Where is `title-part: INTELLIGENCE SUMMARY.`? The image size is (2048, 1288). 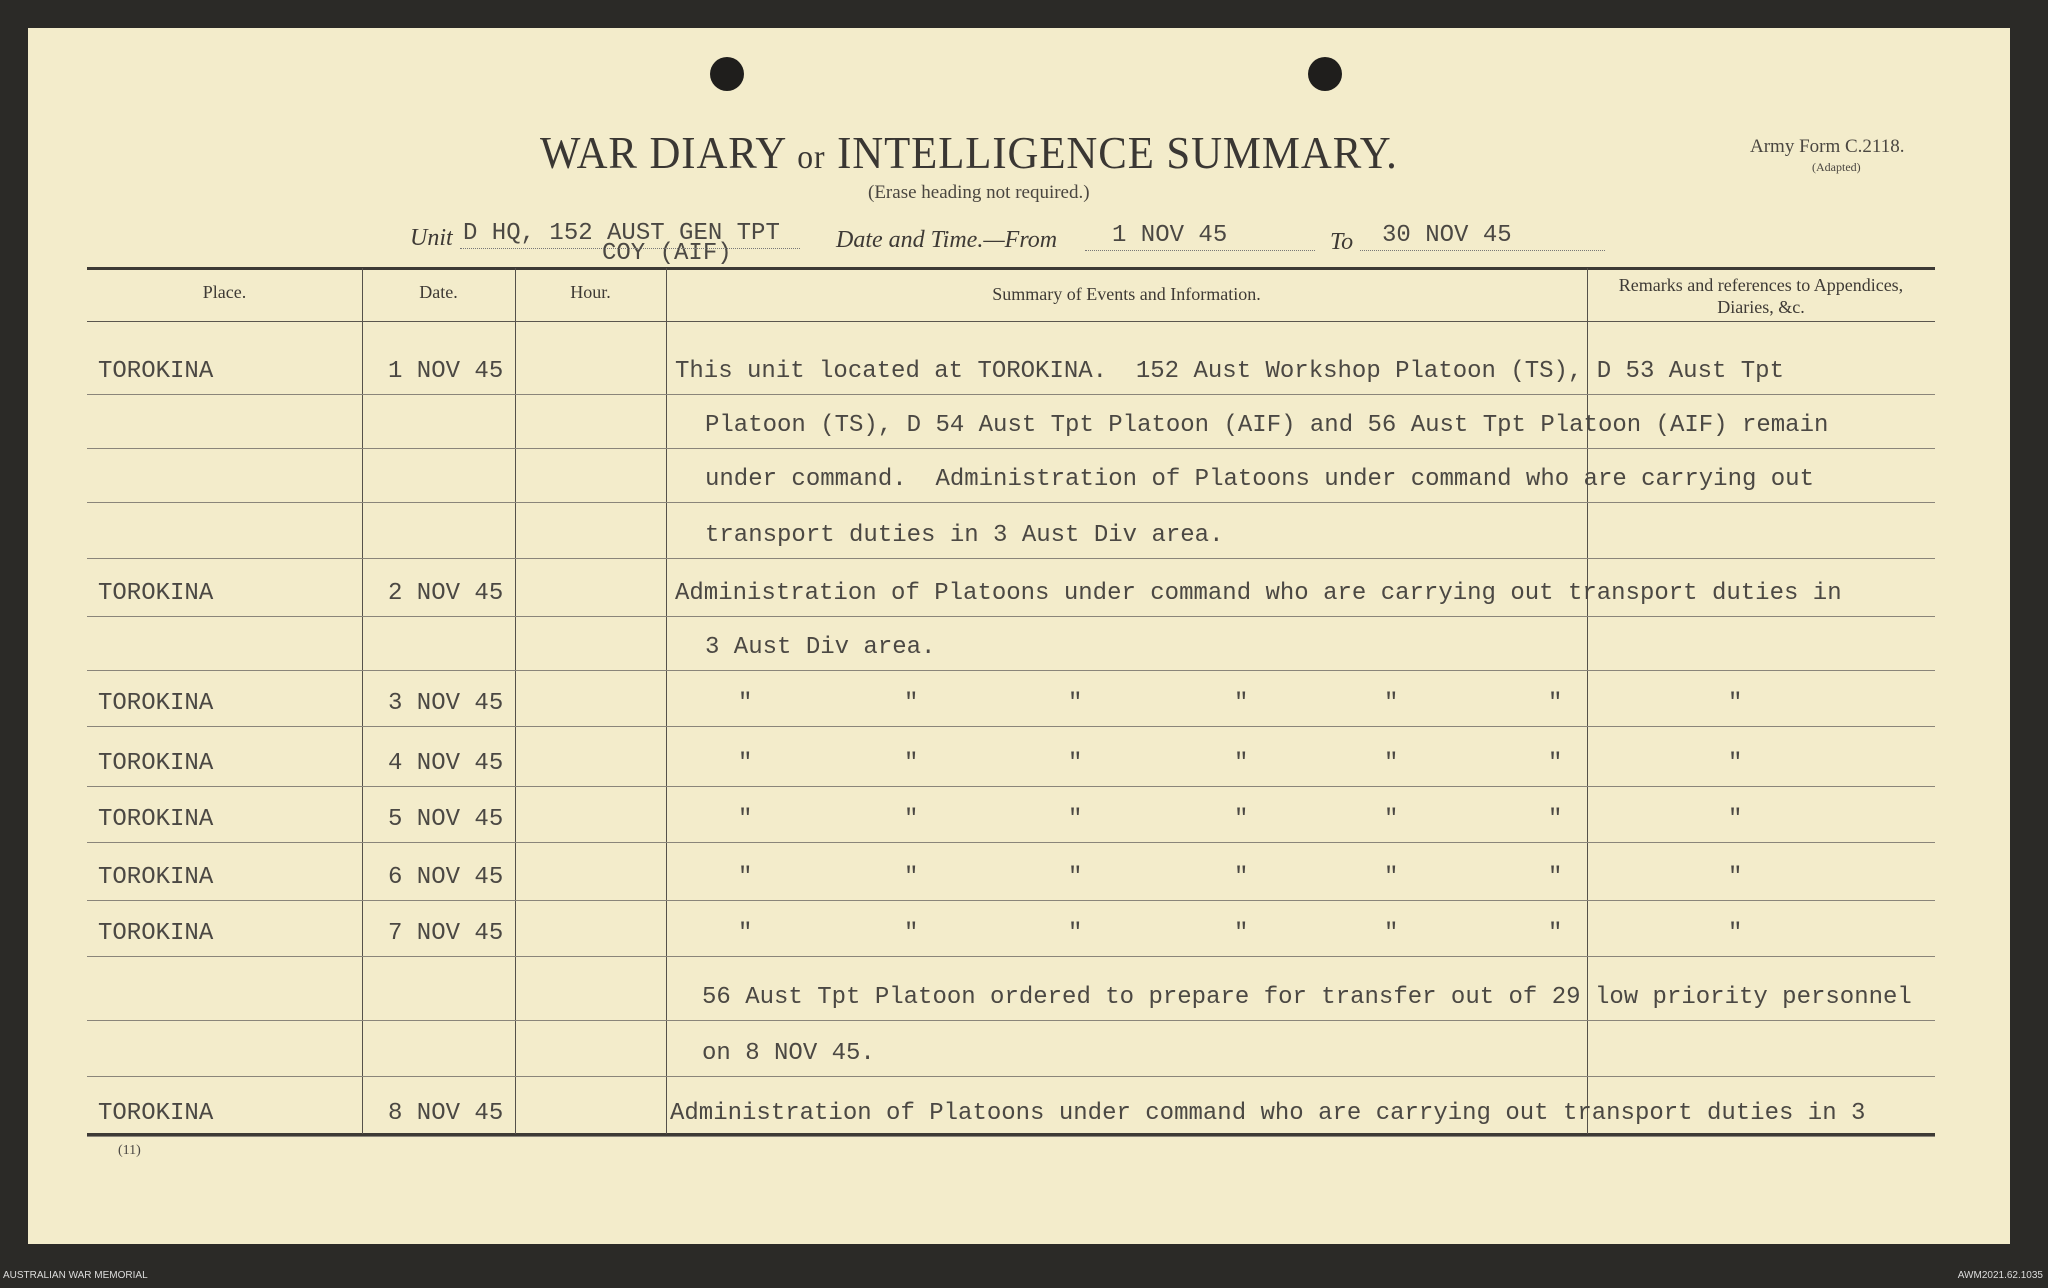
title-part: INTELLIGENCE SUMMARY. is located at coordinates (1117, 152).